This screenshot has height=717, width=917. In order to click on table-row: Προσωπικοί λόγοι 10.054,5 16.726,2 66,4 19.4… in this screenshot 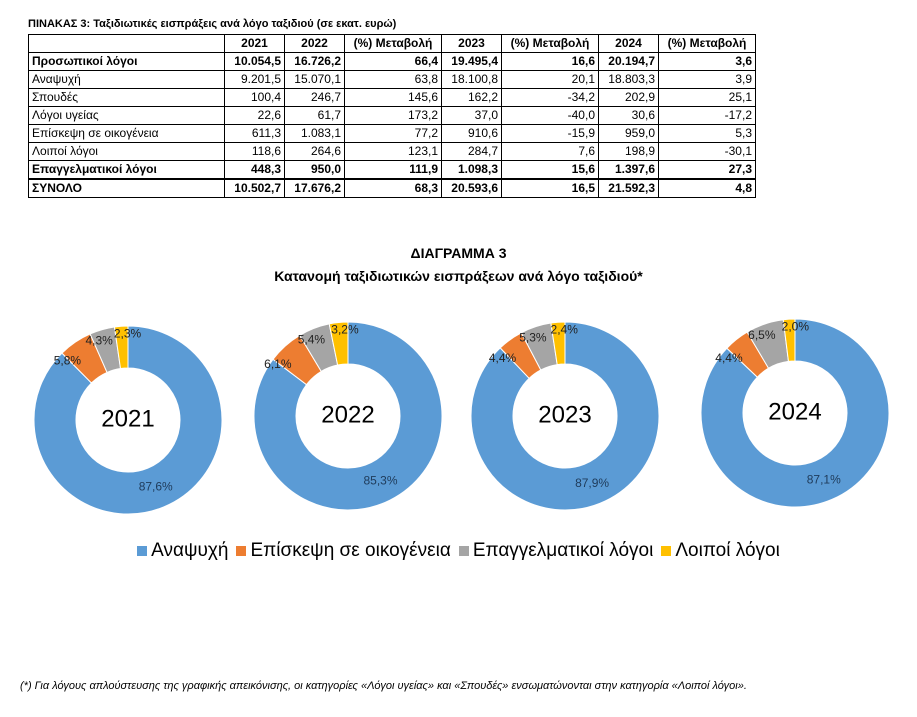, I will do `click(392, 61)`.